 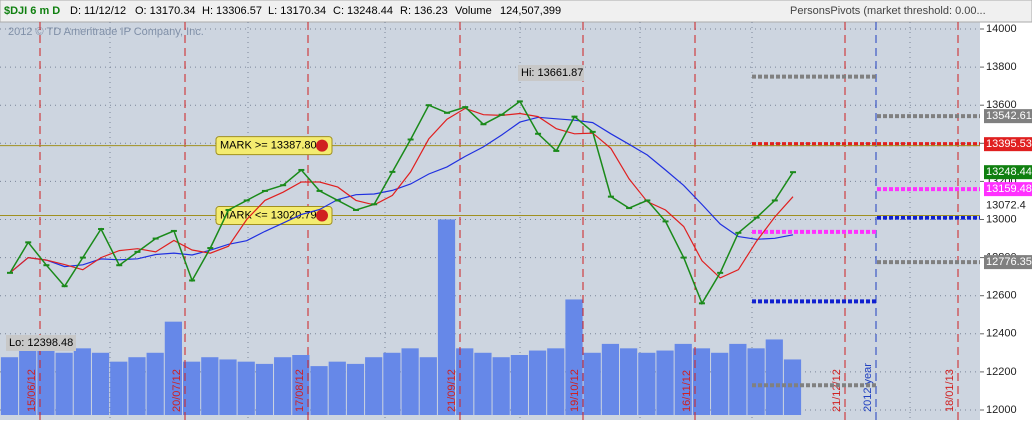 I want to click on y-tick-label: 14000, so click(x=1001, y=29).